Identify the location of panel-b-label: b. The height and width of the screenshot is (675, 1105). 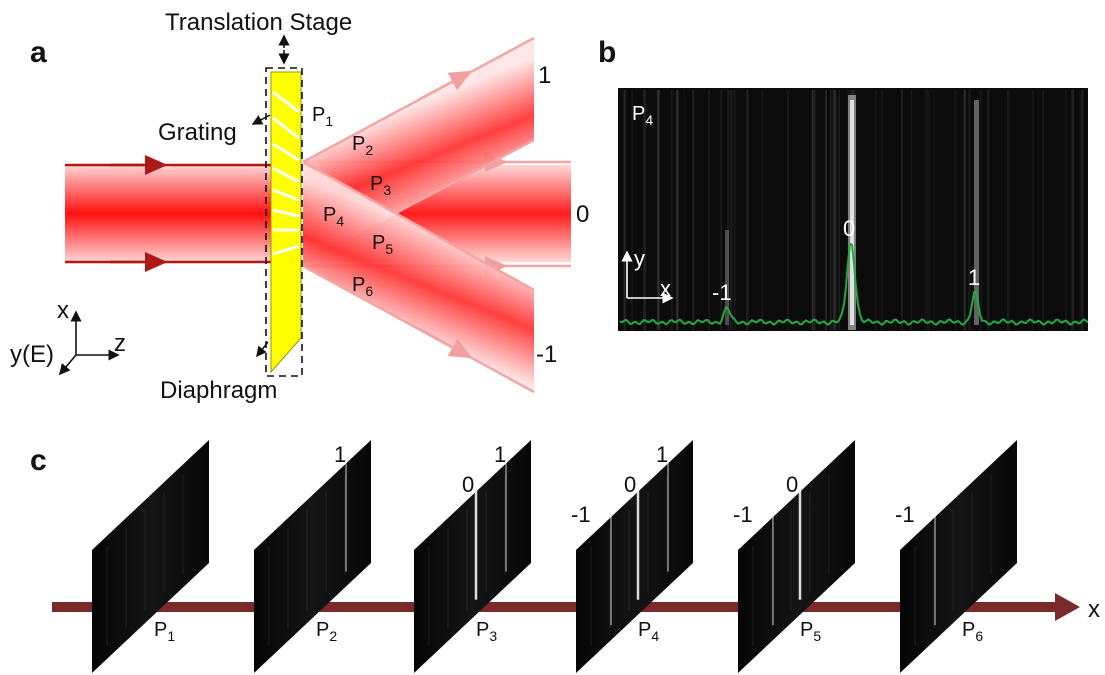
(607, 52).